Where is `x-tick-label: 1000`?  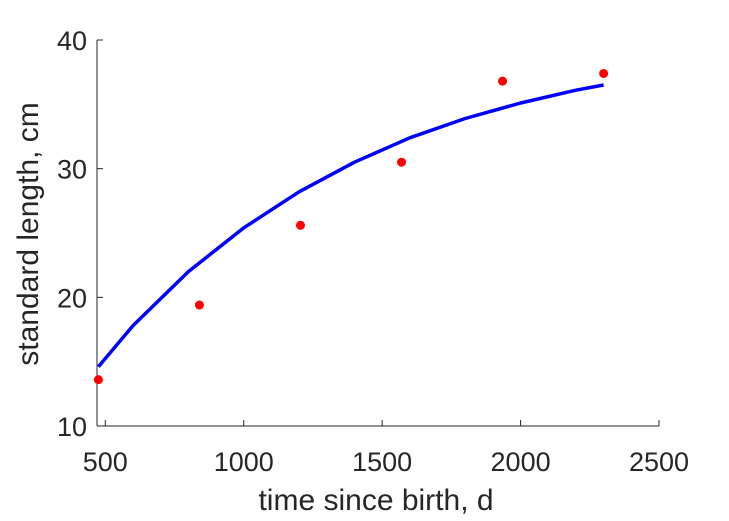
x-tick-label: 1000 is located at coordinates (244, 462).